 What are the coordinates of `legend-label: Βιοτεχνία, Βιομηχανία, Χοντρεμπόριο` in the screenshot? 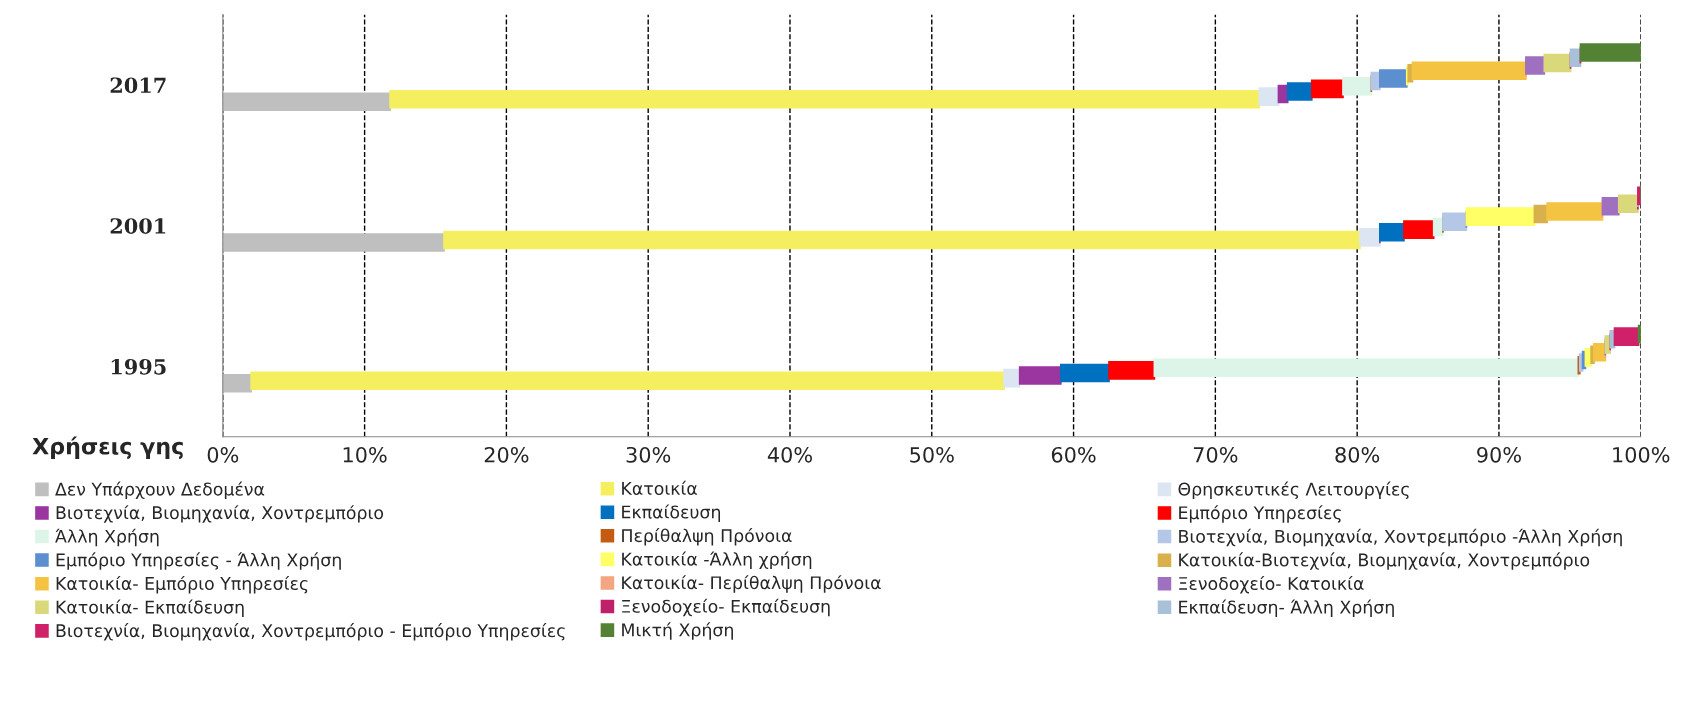 It's located at (220, 514).